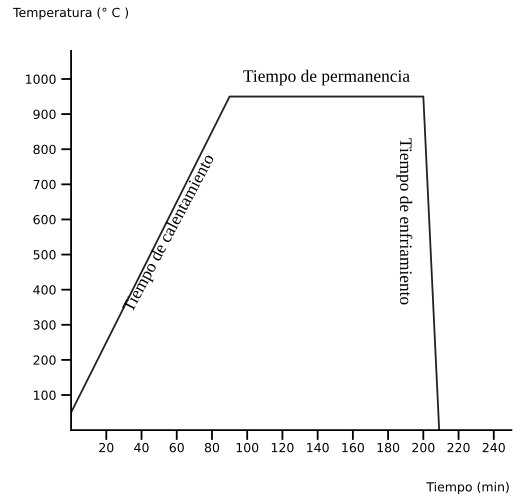  I want to click on y-tick-label: 500, so click(45, 255).